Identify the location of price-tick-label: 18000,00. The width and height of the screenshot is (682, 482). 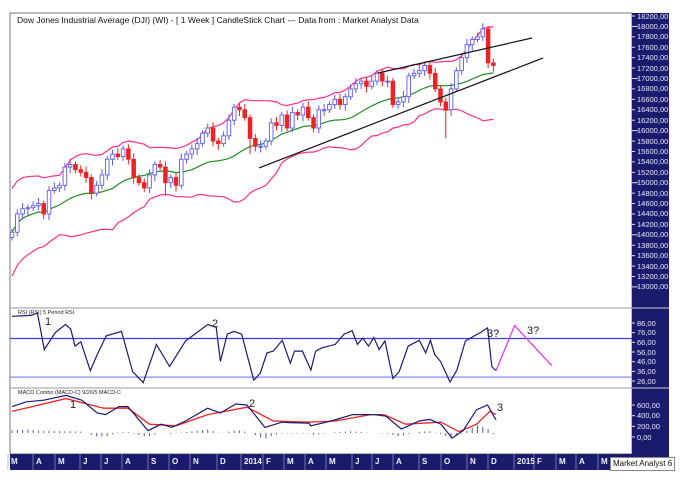
(653, 26).